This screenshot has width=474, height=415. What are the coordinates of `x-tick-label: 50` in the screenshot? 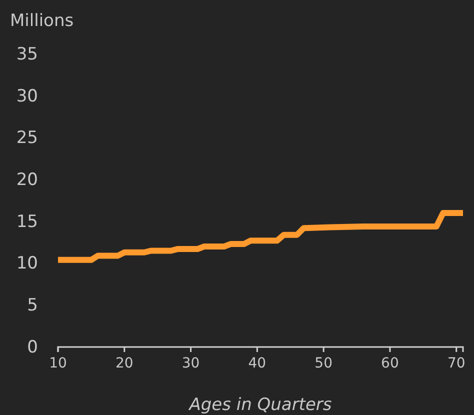 It's located at (323, 364).